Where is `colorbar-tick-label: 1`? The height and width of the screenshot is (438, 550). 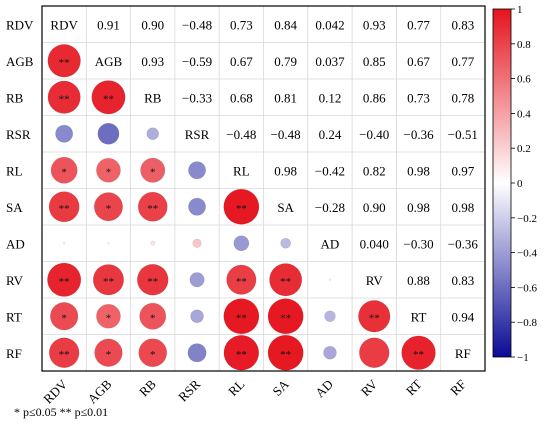
colorbar-tick-label: 1 is located at coordinates (520, 10).